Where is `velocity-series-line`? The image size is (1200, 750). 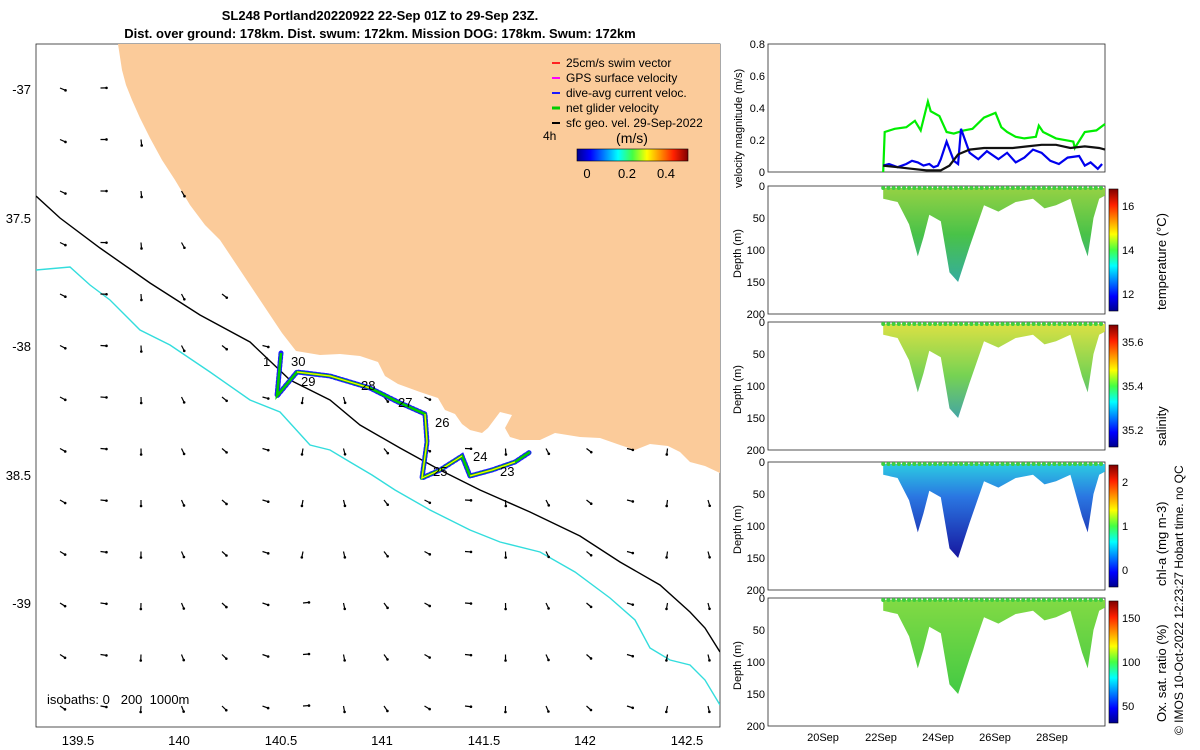
velocity-series-line is located at coordinates (992, 149).